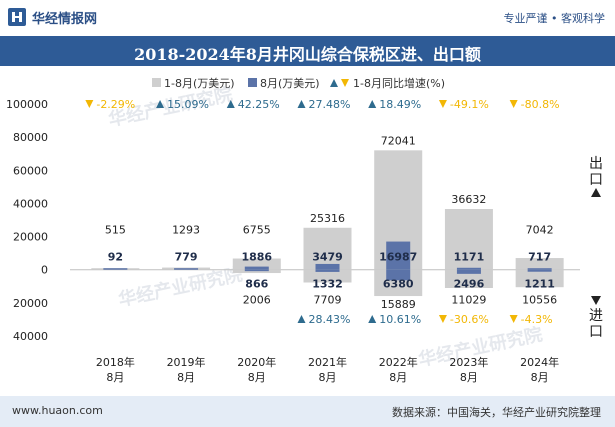  Describe the element at coordinates (539, 369) in the screenshot. I see `x-tick-label: 2024年 8月` at that location.